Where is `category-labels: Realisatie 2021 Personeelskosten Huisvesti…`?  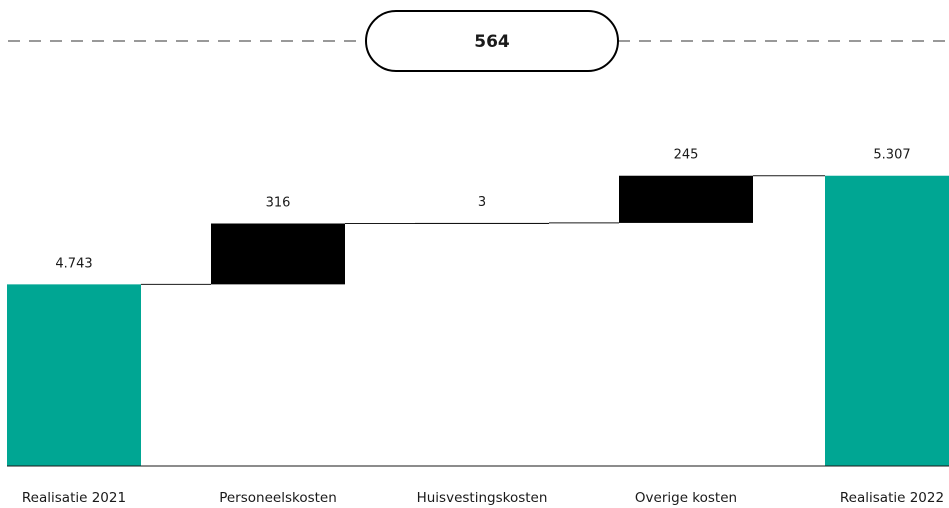
category-labels: Realisatie 2021 Personeelskosten Huisvesti… is located at coordinates (483, 498).